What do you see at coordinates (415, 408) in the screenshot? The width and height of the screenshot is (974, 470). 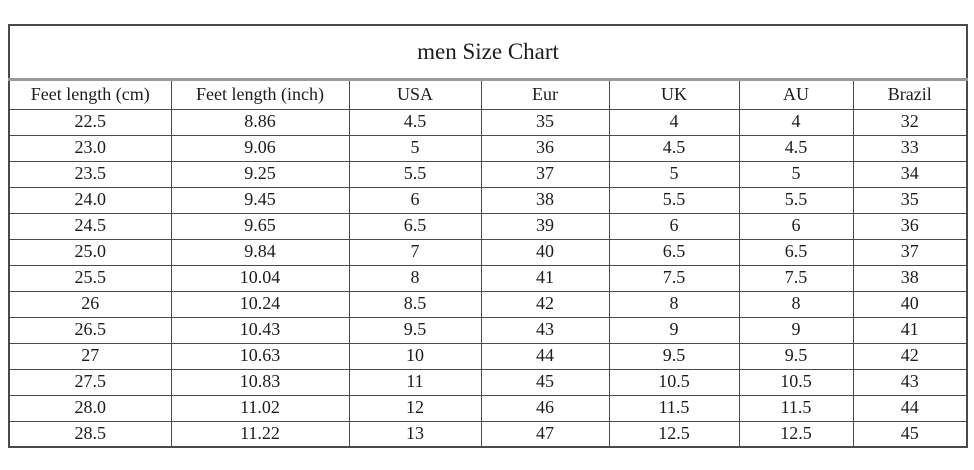 I see `table-cell: 12` at bounding box center [415, 408].